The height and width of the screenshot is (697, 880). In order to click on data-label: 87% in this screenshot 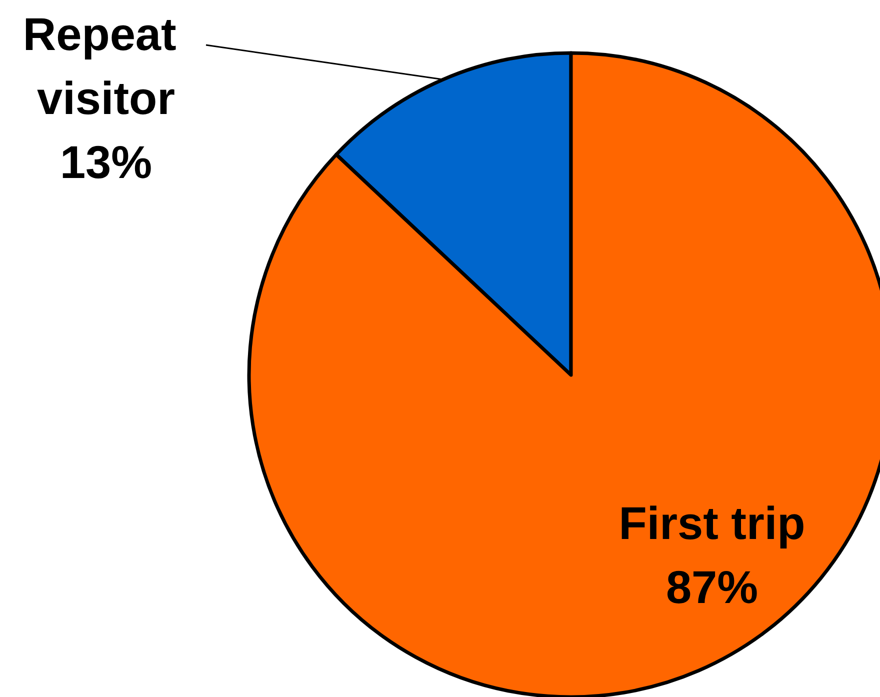, I will do `click(712, 587)`.